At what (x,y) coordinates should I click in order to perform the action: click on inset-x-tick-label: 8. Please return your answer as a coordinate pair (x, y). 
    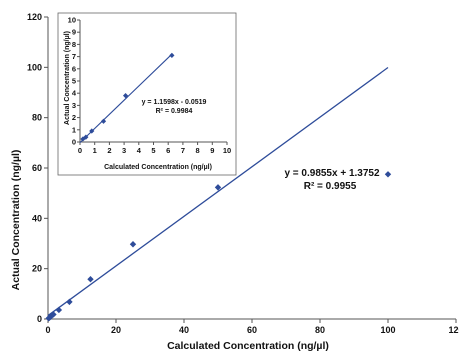
    Looking at the image, I should click on (198, 150).